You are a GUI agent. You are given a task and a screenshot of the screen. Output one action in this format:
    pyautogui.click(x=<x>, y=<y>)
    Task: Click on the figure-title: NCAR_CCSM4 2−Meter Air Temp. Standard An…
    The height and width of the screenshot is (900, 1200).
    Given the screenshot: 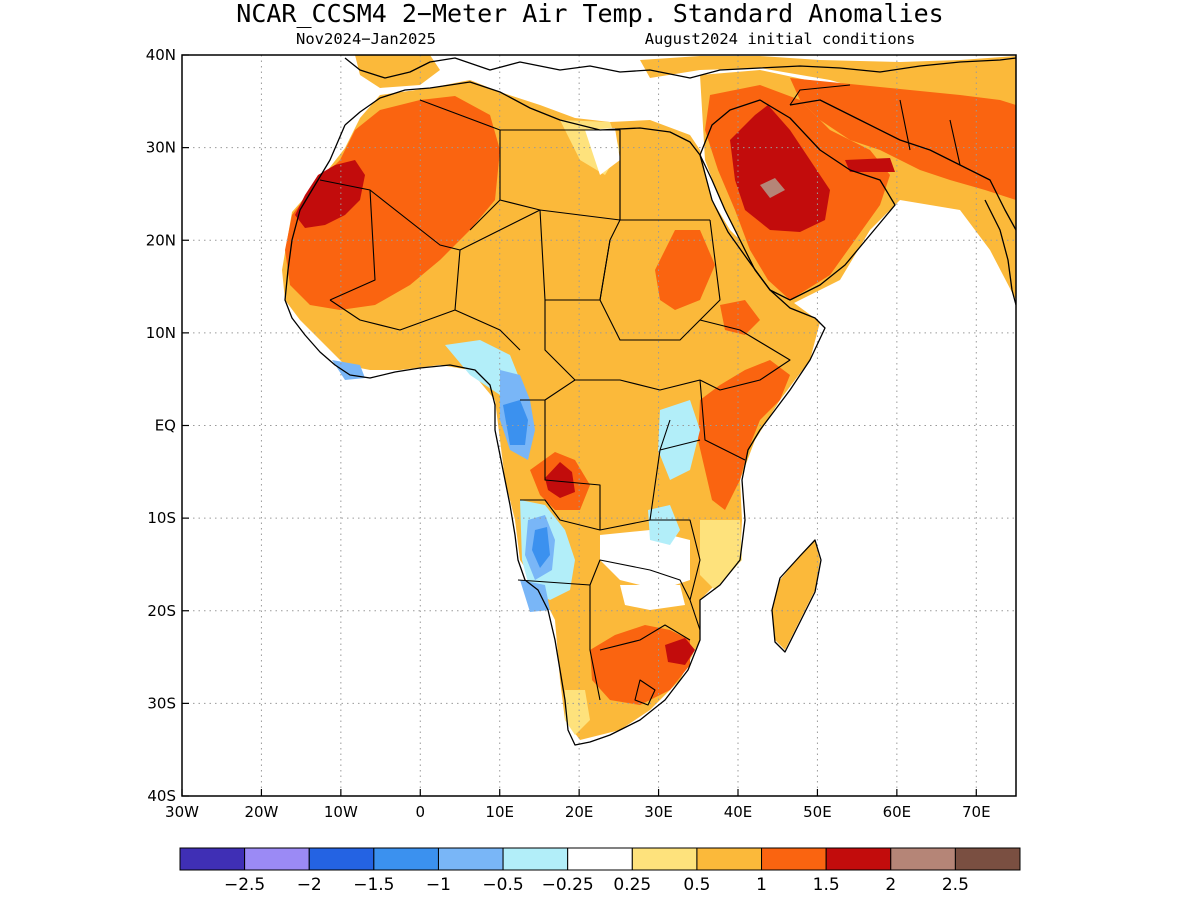 What is the action you would take?
    pyautogui.click(x=589, y=14)
    